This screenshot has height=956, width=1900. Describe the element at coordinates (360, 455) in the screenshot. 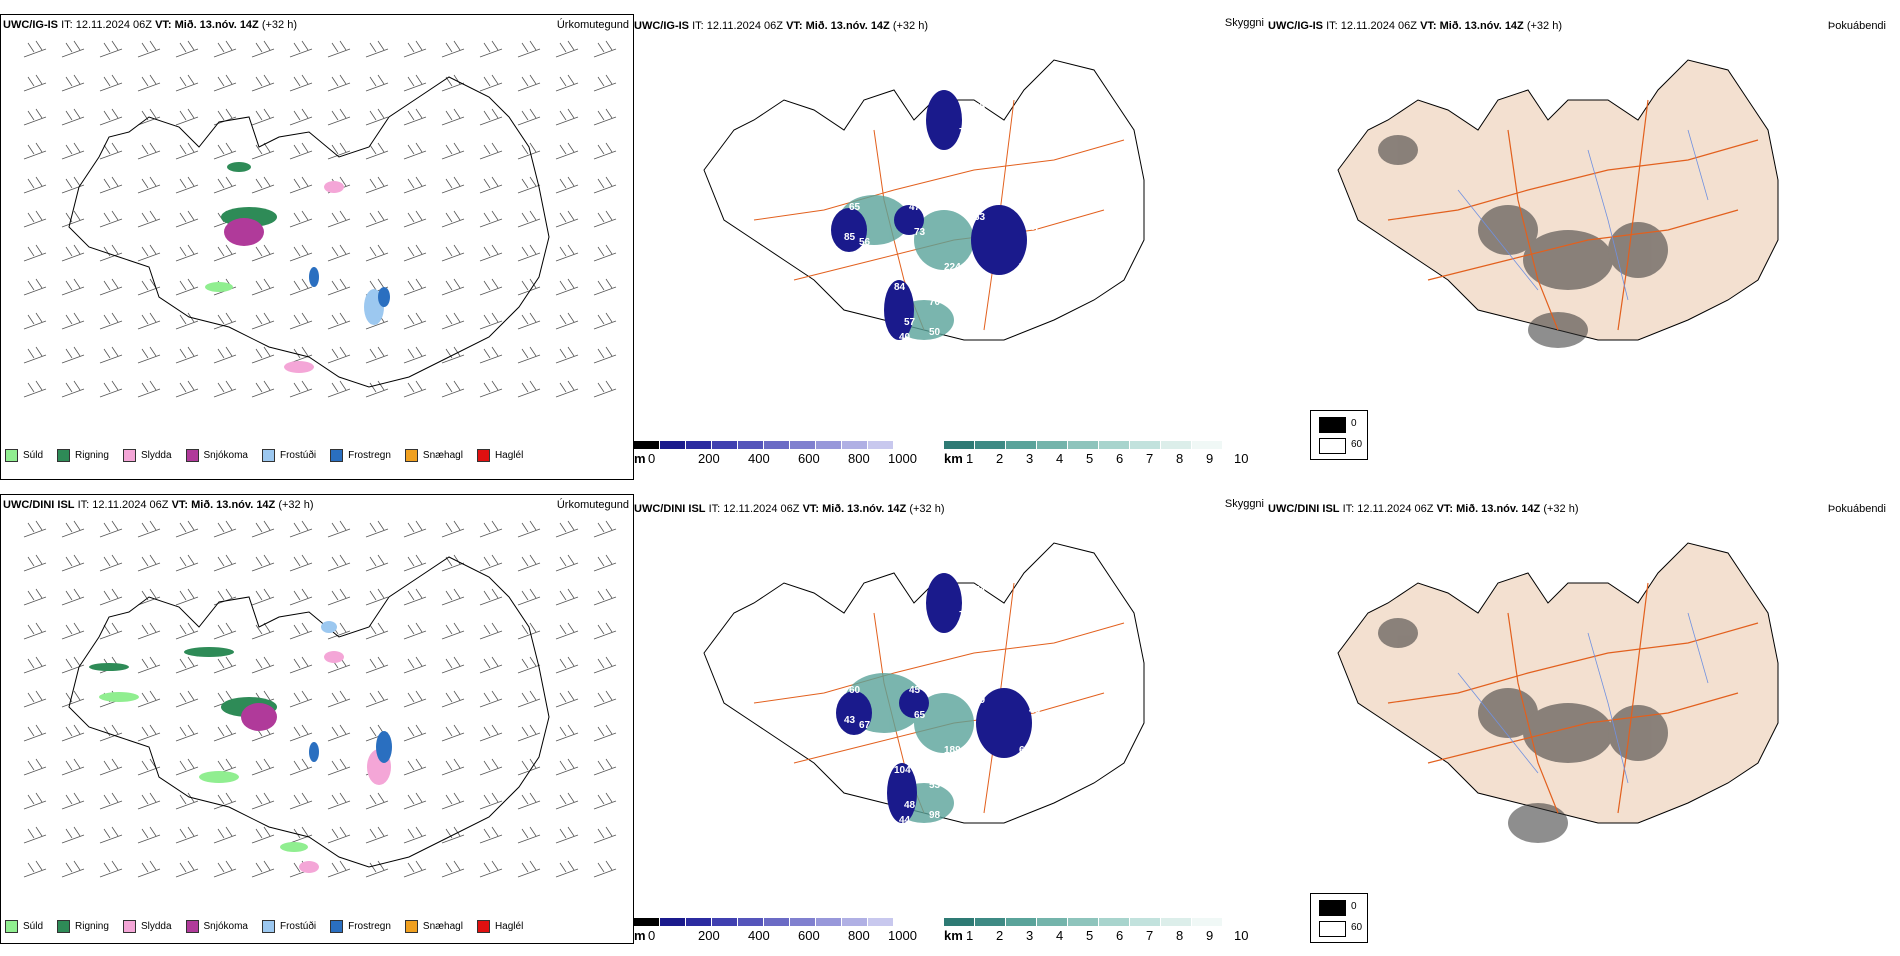

I see `legend-item: Frostregn` at that location.